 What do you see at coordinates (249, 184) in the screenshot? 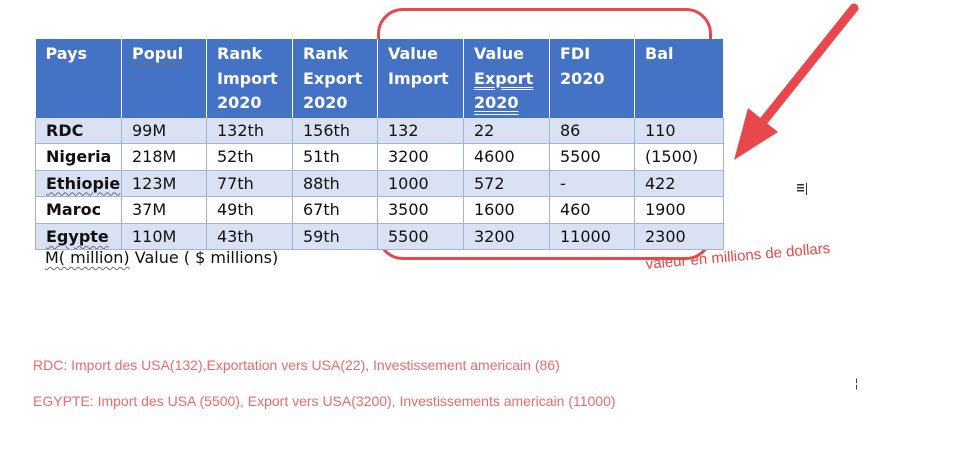
I see `cell-rank-import: 77th` at bounding box center [249, 184].